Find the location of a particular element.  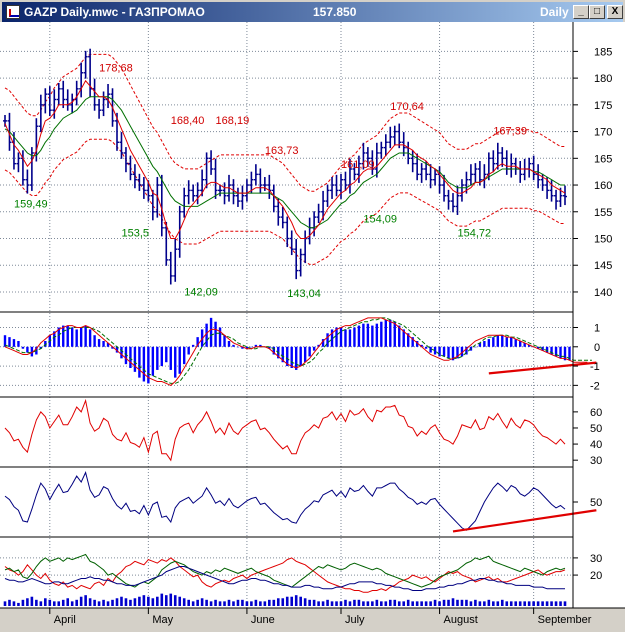

price-annotation: 161,09 is located at coordinates (358, 165).